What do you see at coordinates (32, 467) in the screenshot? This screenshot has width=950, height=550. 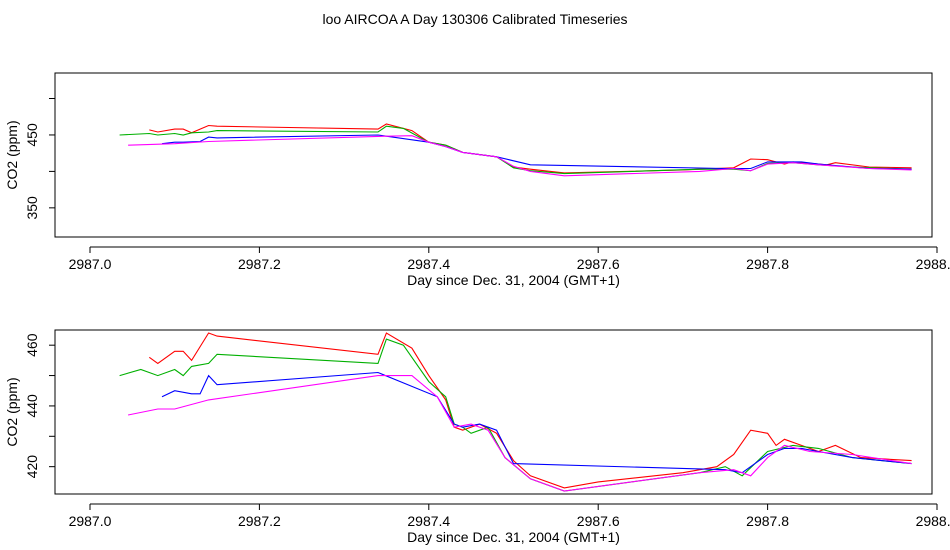 I see `y-tick-label: 420` at bounding box center [32, 467].